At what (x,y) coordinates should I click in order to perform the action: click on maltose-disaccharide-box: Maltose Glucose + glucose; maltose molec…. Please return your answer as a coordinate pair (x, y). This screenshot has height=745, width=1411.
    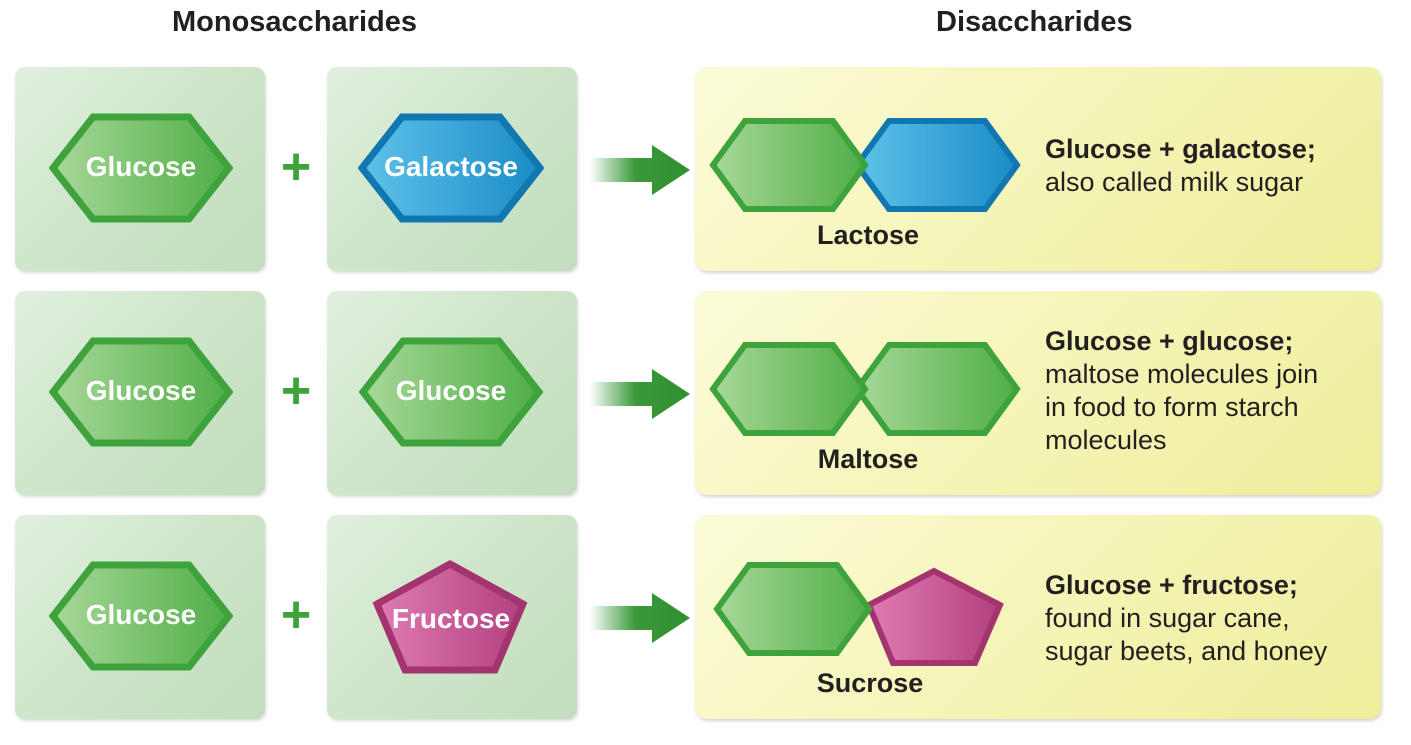
    Looking at the image, I should click on (1038, 393).